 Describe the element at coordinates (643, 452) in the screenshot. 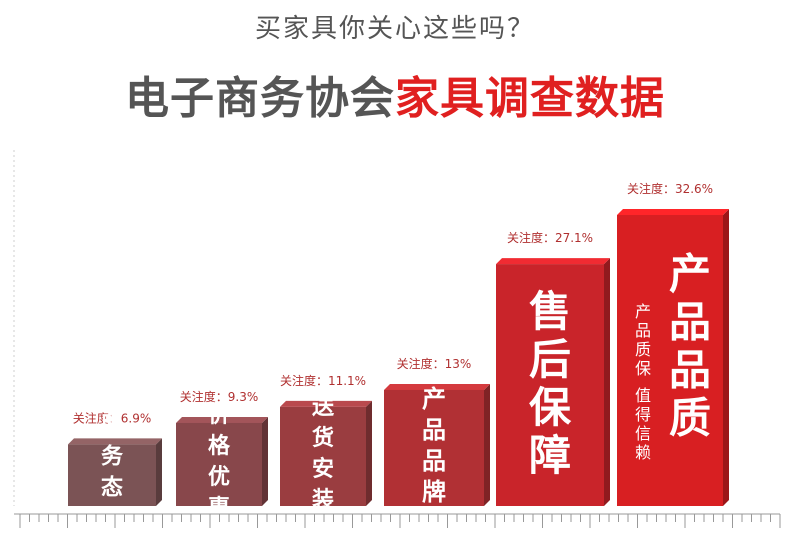

I see `sublabel-char: 赖` at that location.